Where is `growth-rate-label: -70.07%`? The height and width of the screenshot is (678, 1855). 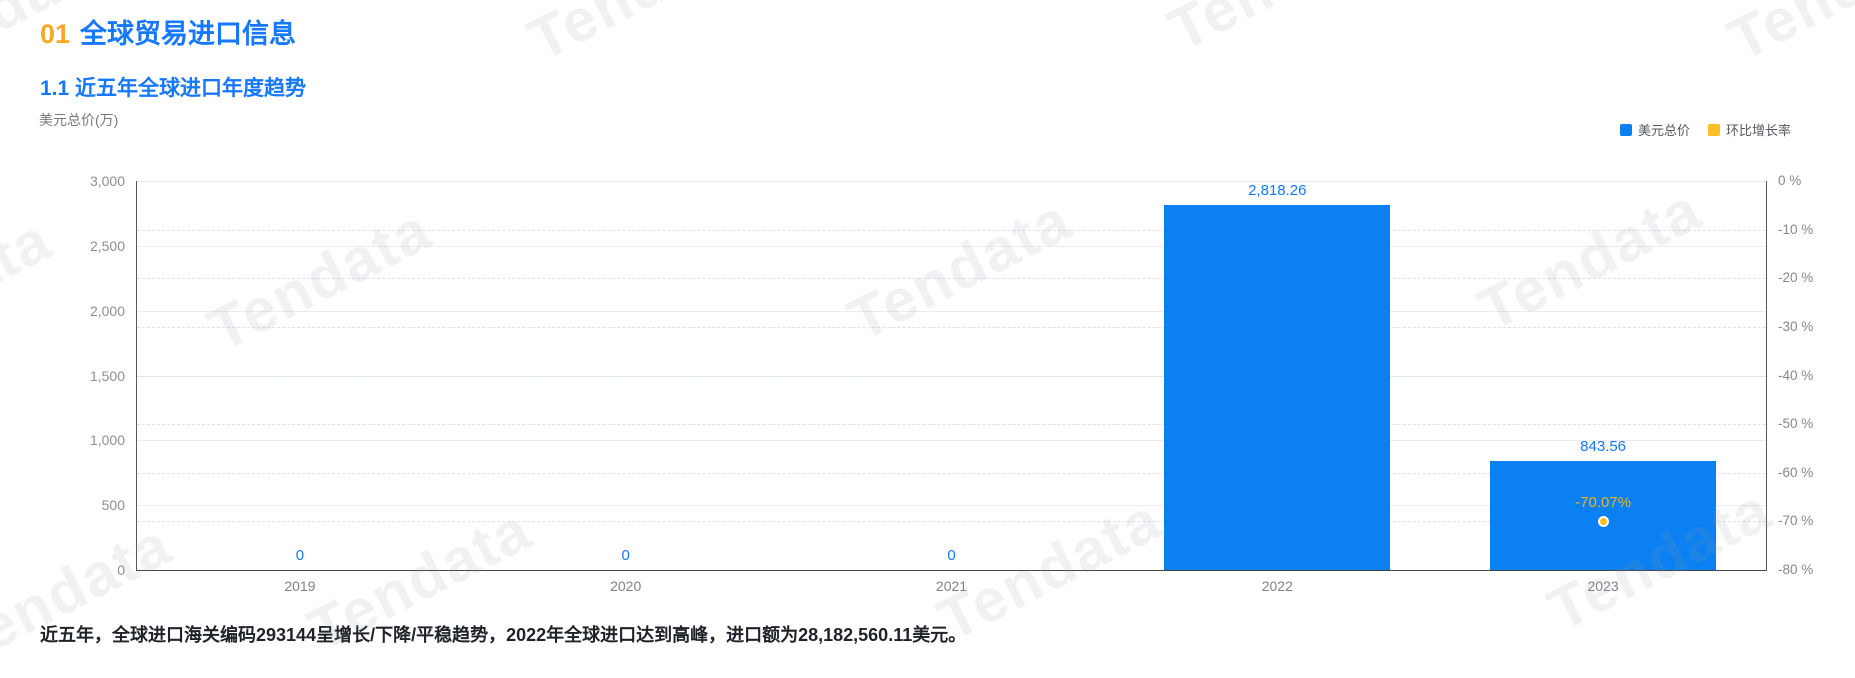
growth-rate-label: -70.07% is located at coordinates (1603, 502).